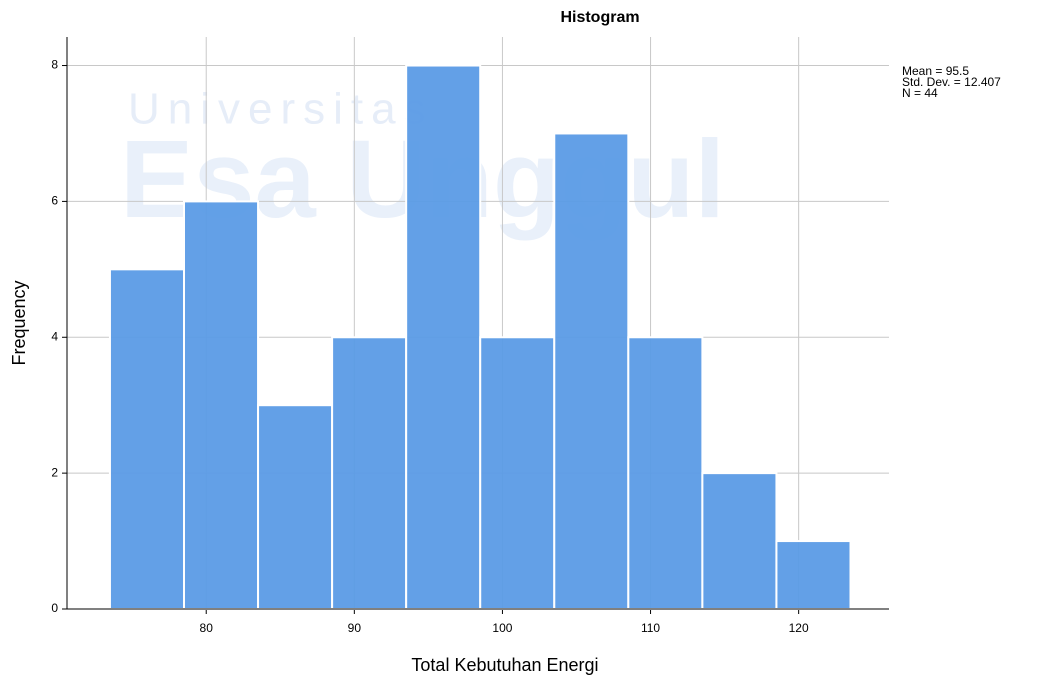  I want to click on annotation: N = 44, so click(920, 93).